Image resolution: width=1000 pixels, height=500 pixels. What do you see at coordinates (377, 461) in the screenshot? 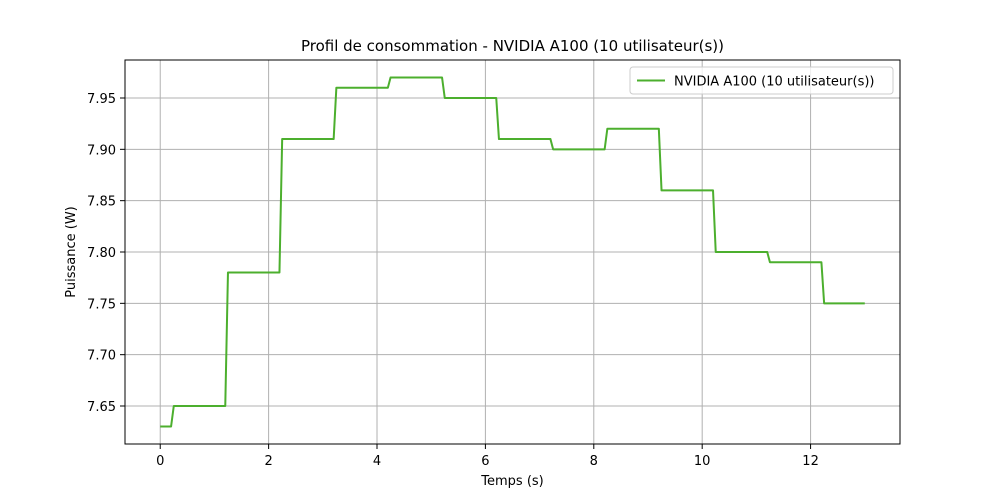
I see `x-tick-label: 4` at bounding box center [377, 461].